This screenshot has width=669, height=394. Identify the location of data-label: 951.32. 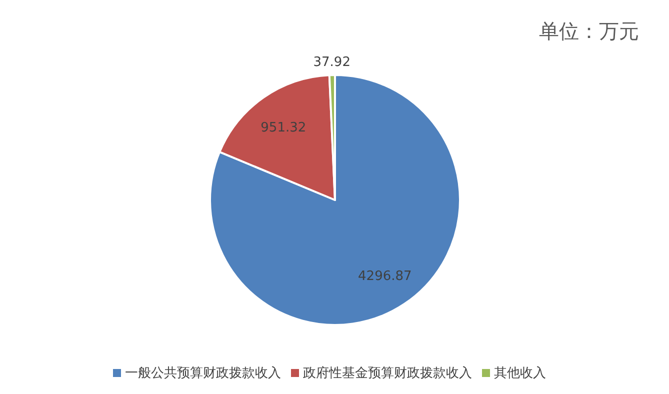
(283, 128).